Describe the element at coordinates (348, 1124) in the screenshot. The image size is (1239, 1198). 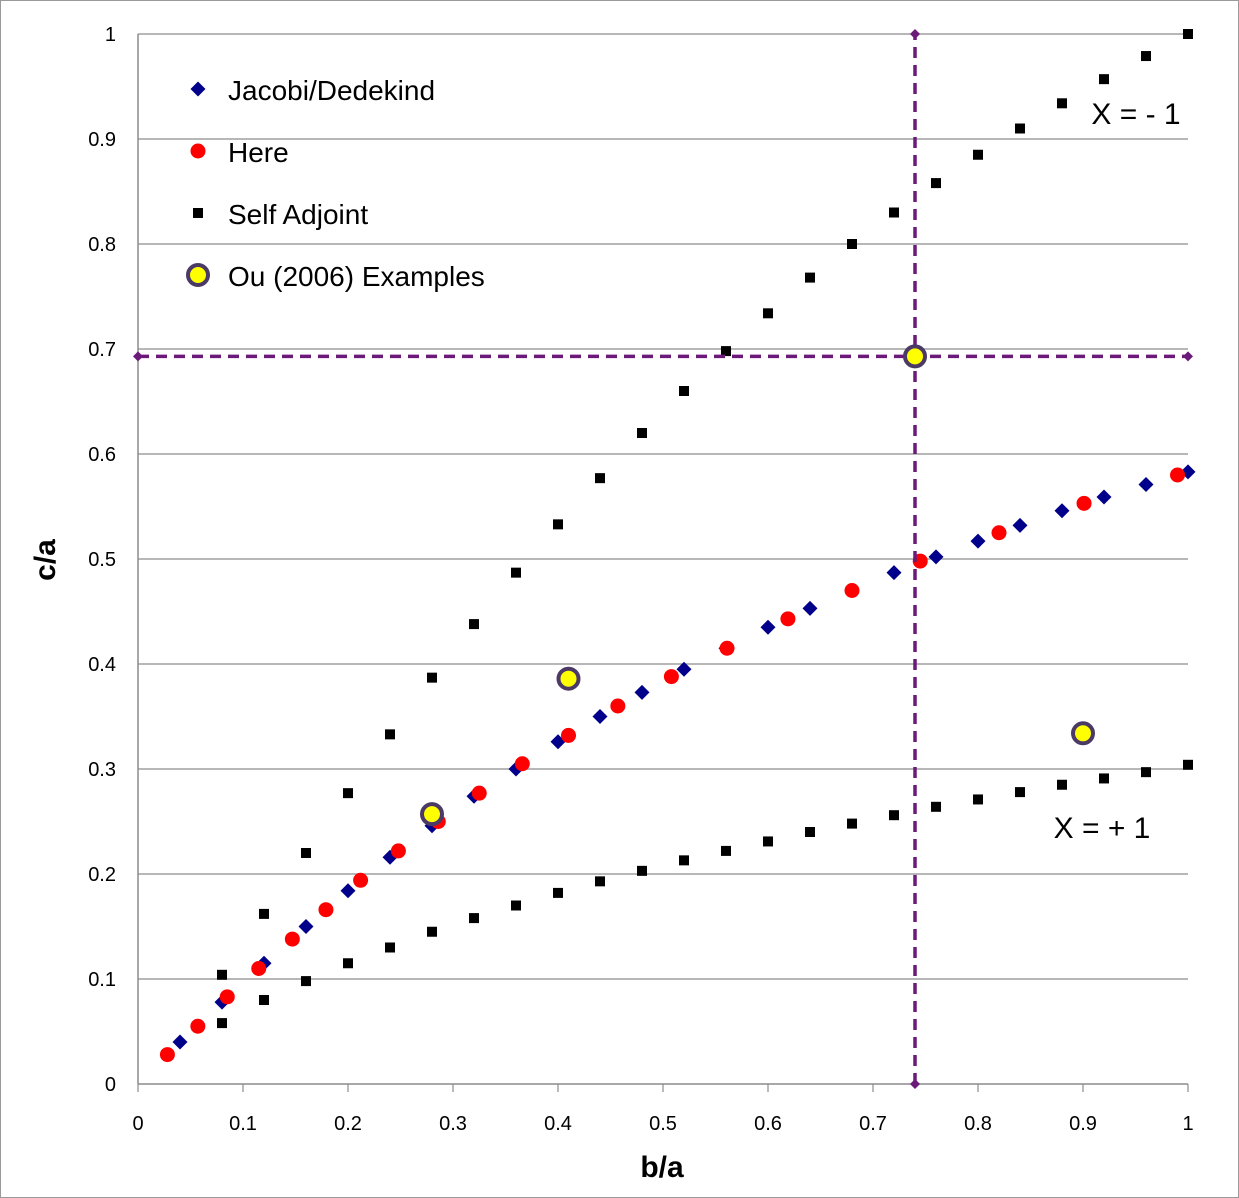
I see `x-tick-label: 0.2` at that location.